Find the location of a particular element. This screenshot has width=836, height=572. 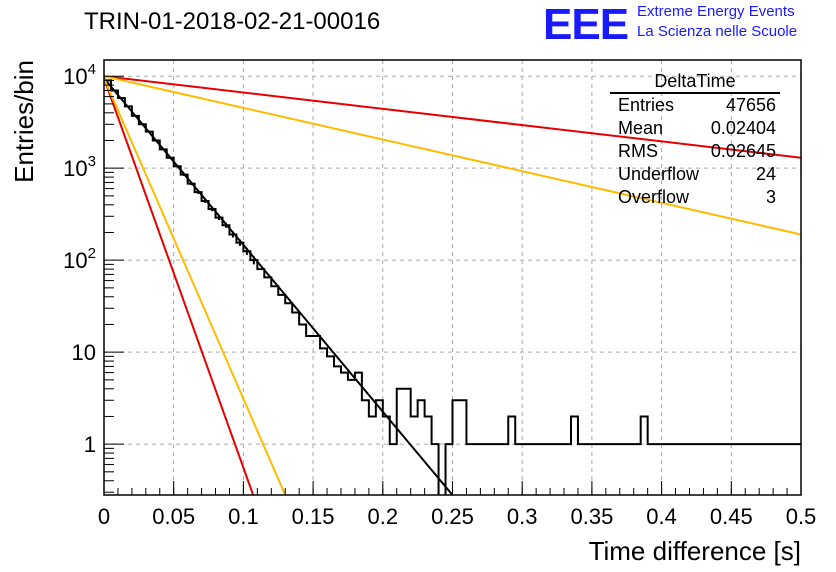

logo-subtitle-line2: La Scienza nelle Scuole is located at coordinates (717, 31).